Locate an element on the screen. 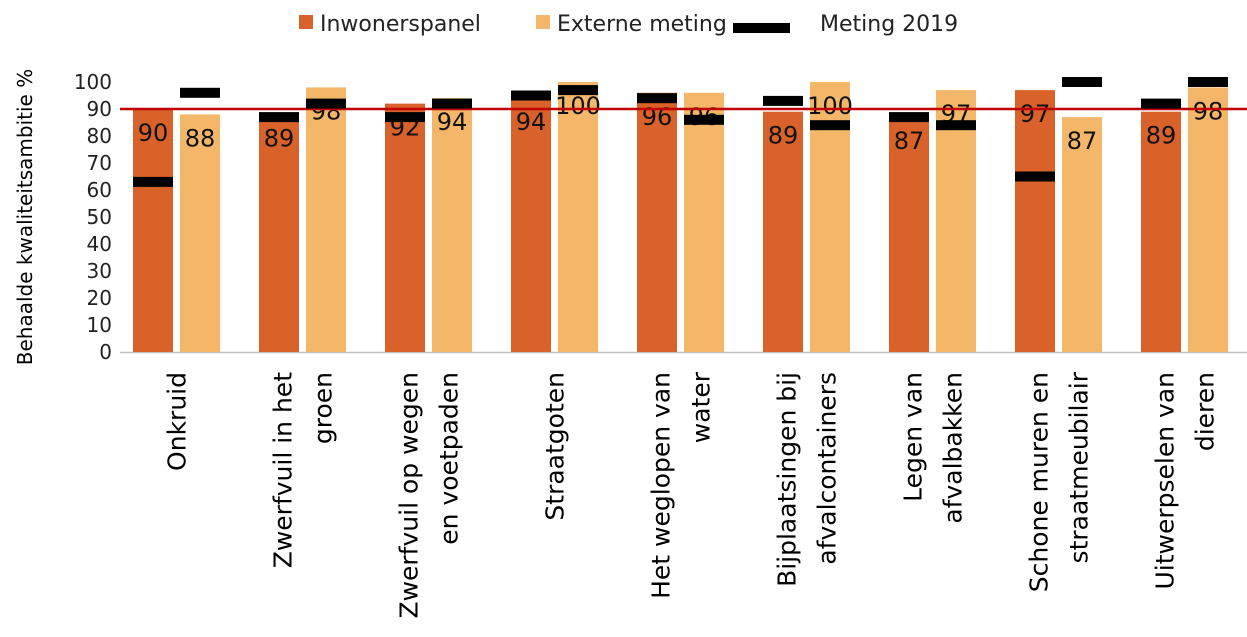 The image size is (1247, 637). legend-label-inwonerspanel: Inwonerspanel is located at coordinates (400, 24).